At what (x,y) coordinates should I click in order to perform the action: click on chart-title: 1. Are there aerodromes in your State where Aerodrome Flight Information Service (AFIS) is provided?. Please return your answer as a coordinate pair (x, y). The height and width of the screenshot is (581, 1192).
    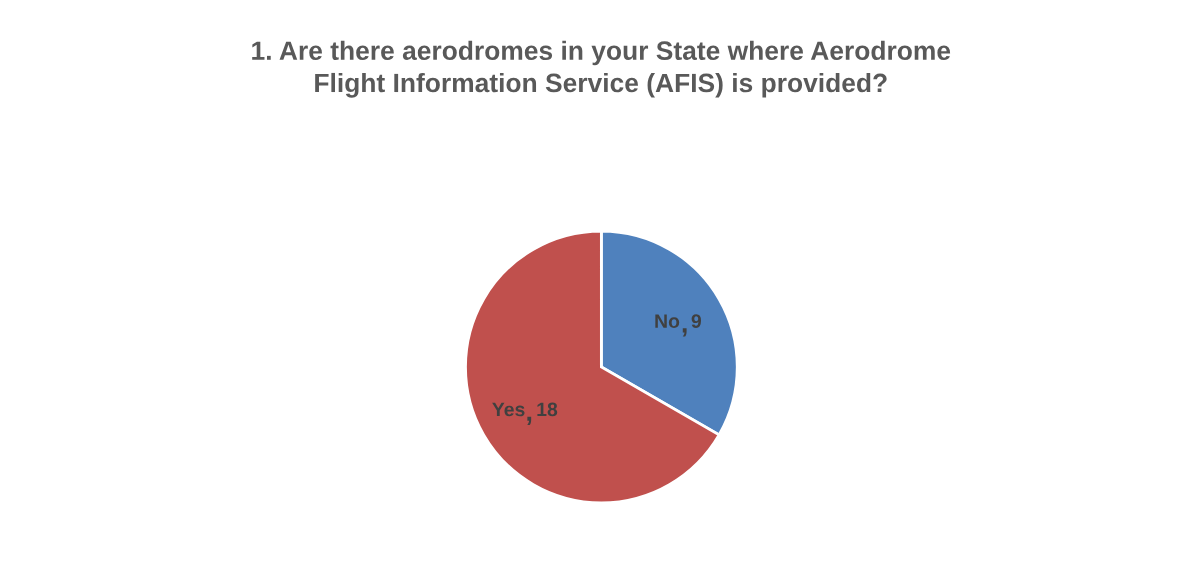
    Looking at the image, I should click on (601, 69).